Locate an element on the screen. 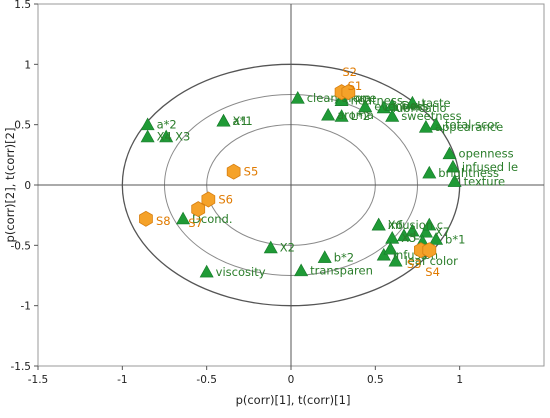 Image resolution: width=550 pixels, height=418 pixels. variable-label: b*2 is located at coordinates (344, 257).